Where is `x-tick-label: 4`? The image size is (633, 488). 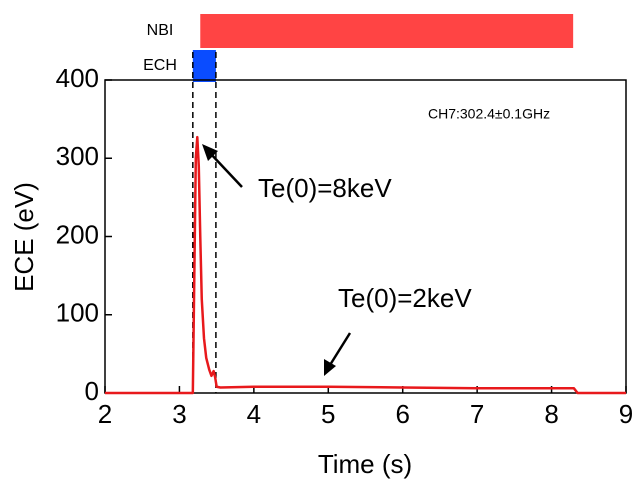 x-tick-label: 4 is located at coordinates (254, 414).